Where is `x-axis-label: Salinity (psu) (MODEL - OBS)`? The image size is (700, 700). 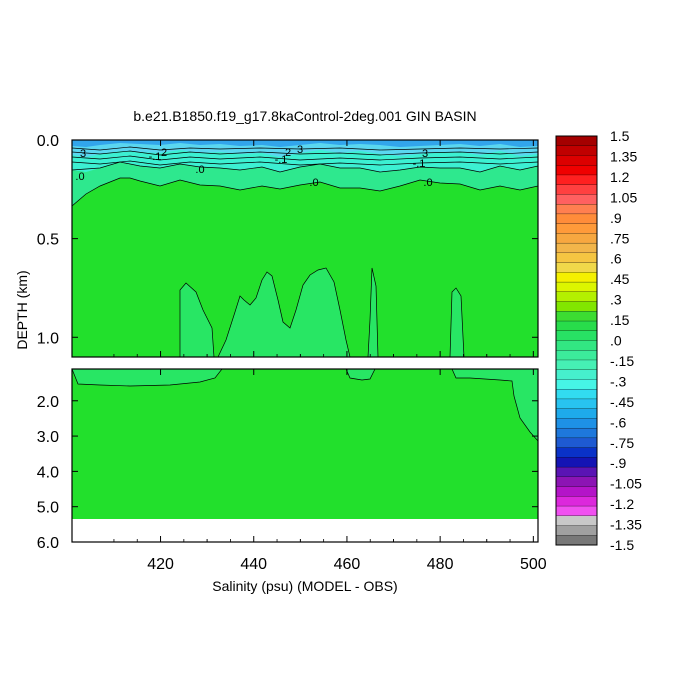 x-axis-label: Salinity (psu) (MODEL - OBS) is located at coordinates (304, 586).